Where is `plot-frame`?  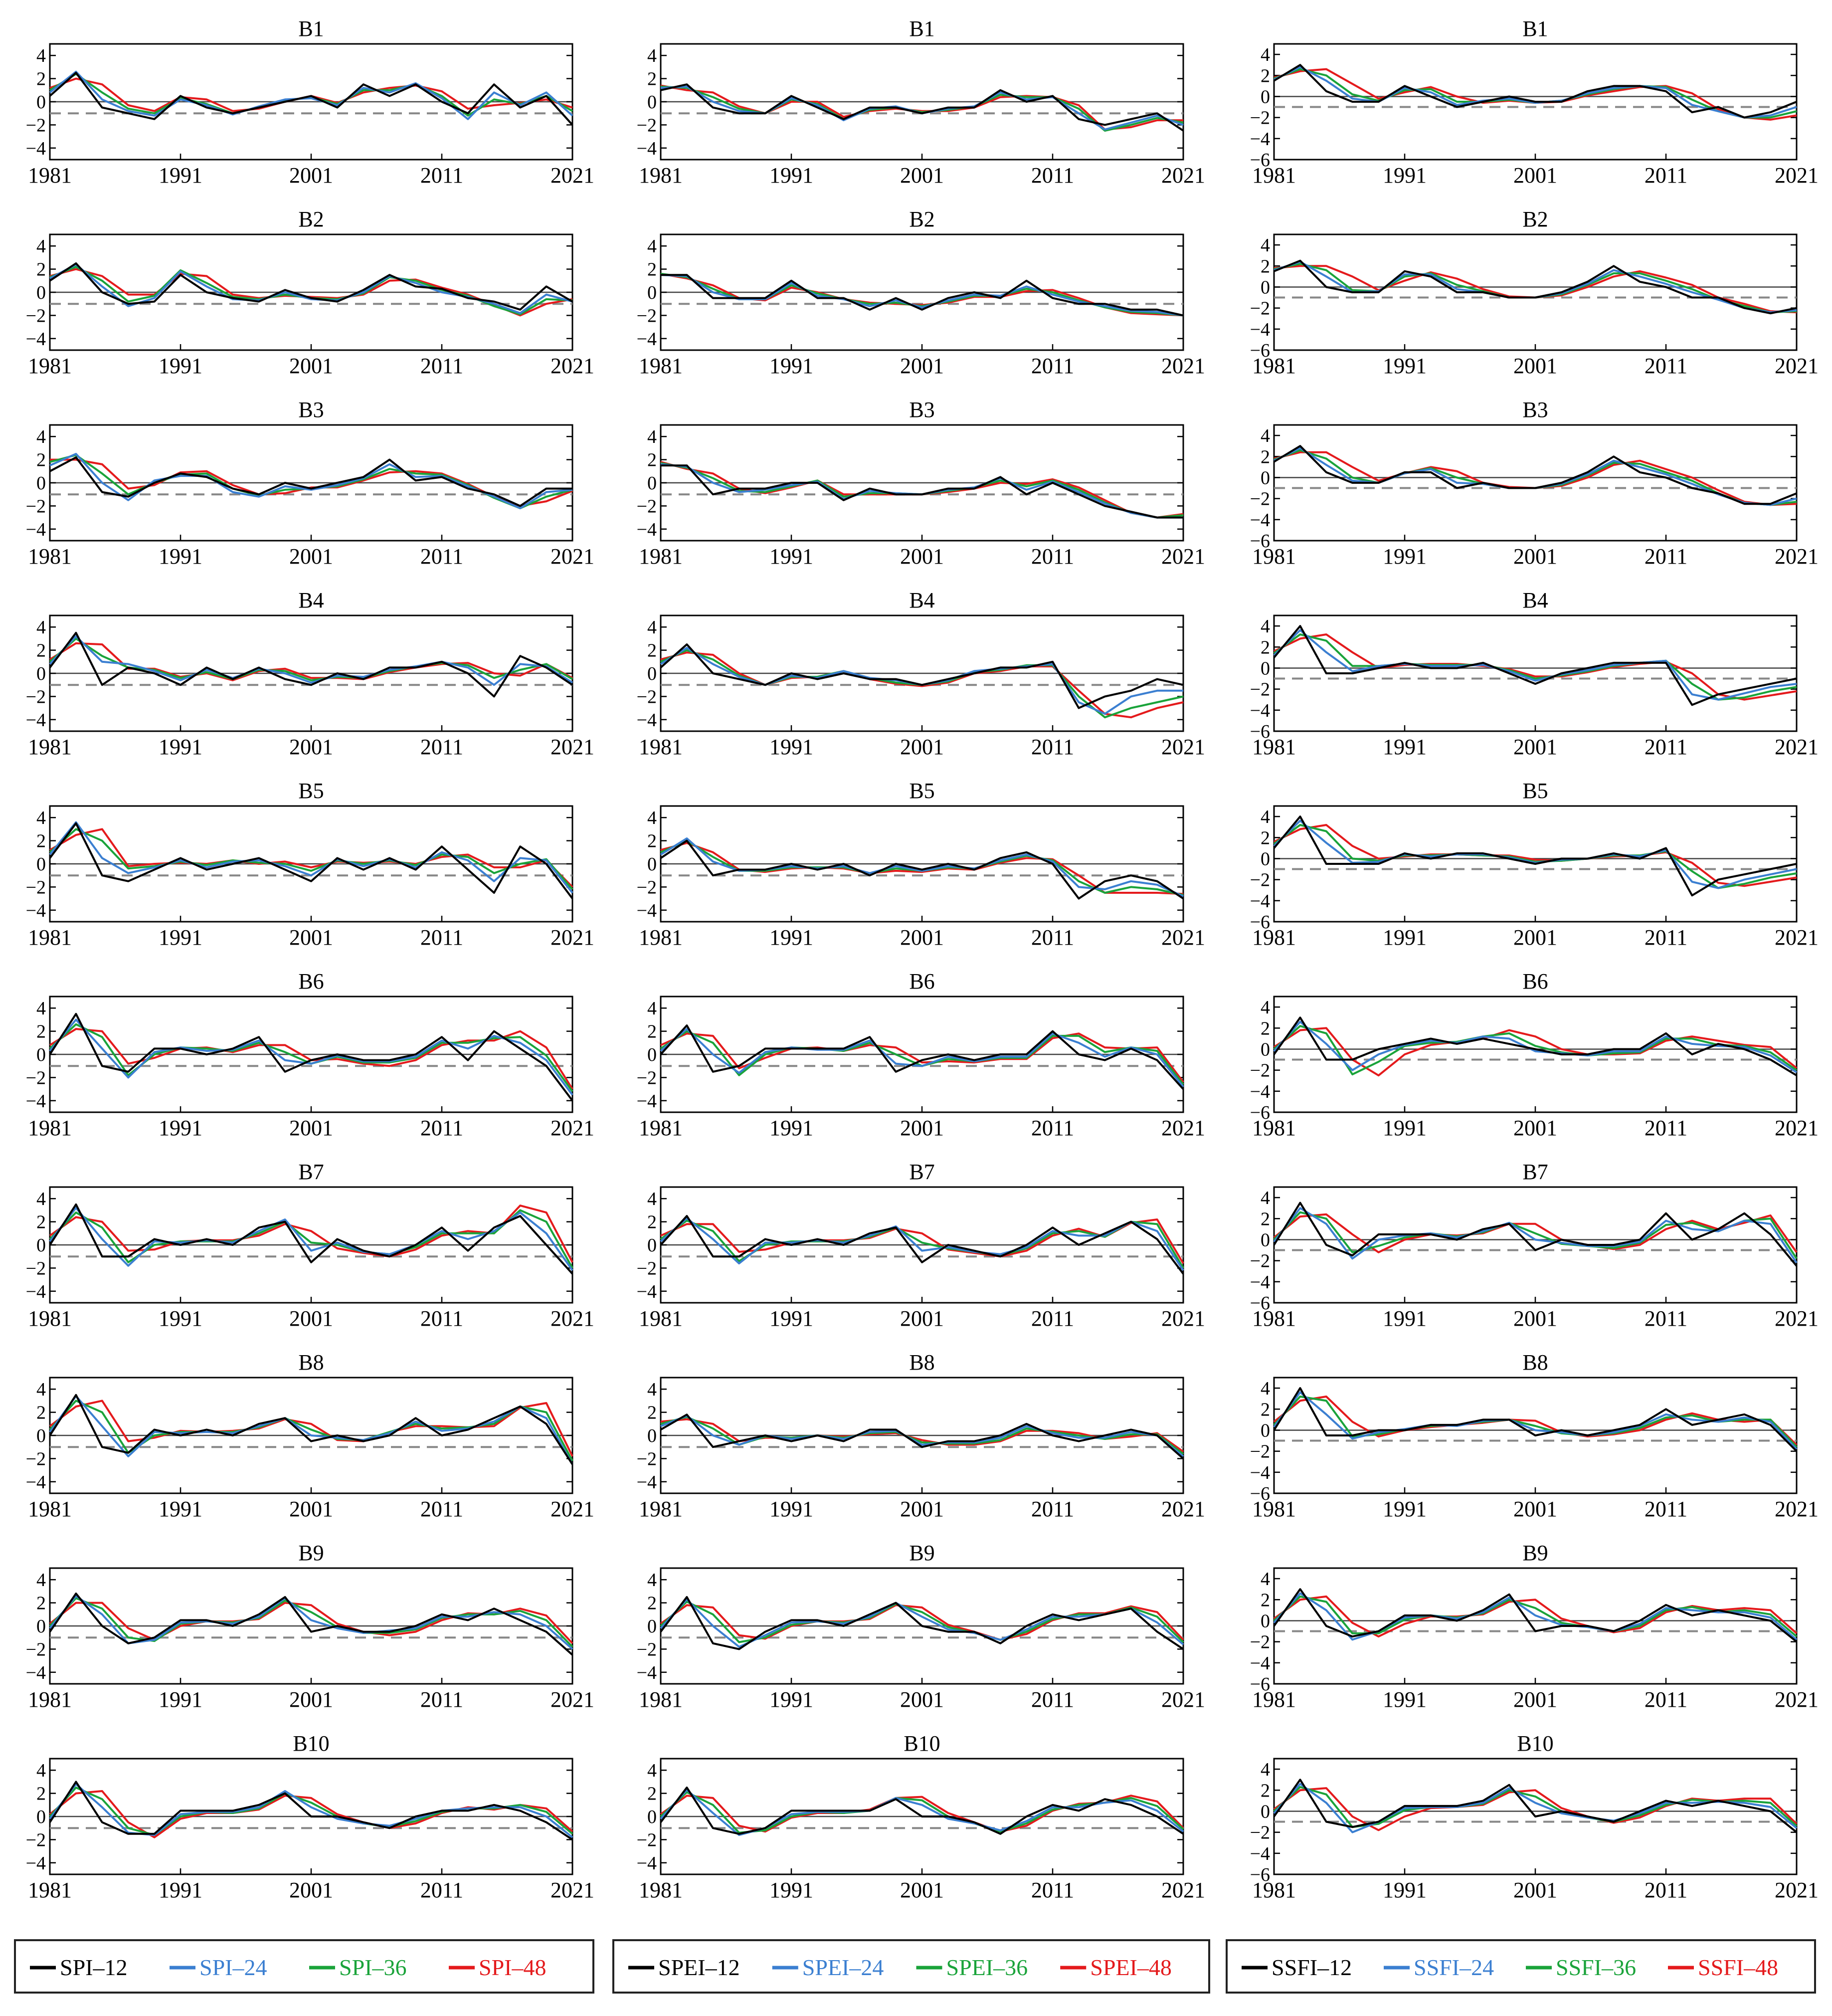 plot-frame is located at coordinates (1535, 1245).